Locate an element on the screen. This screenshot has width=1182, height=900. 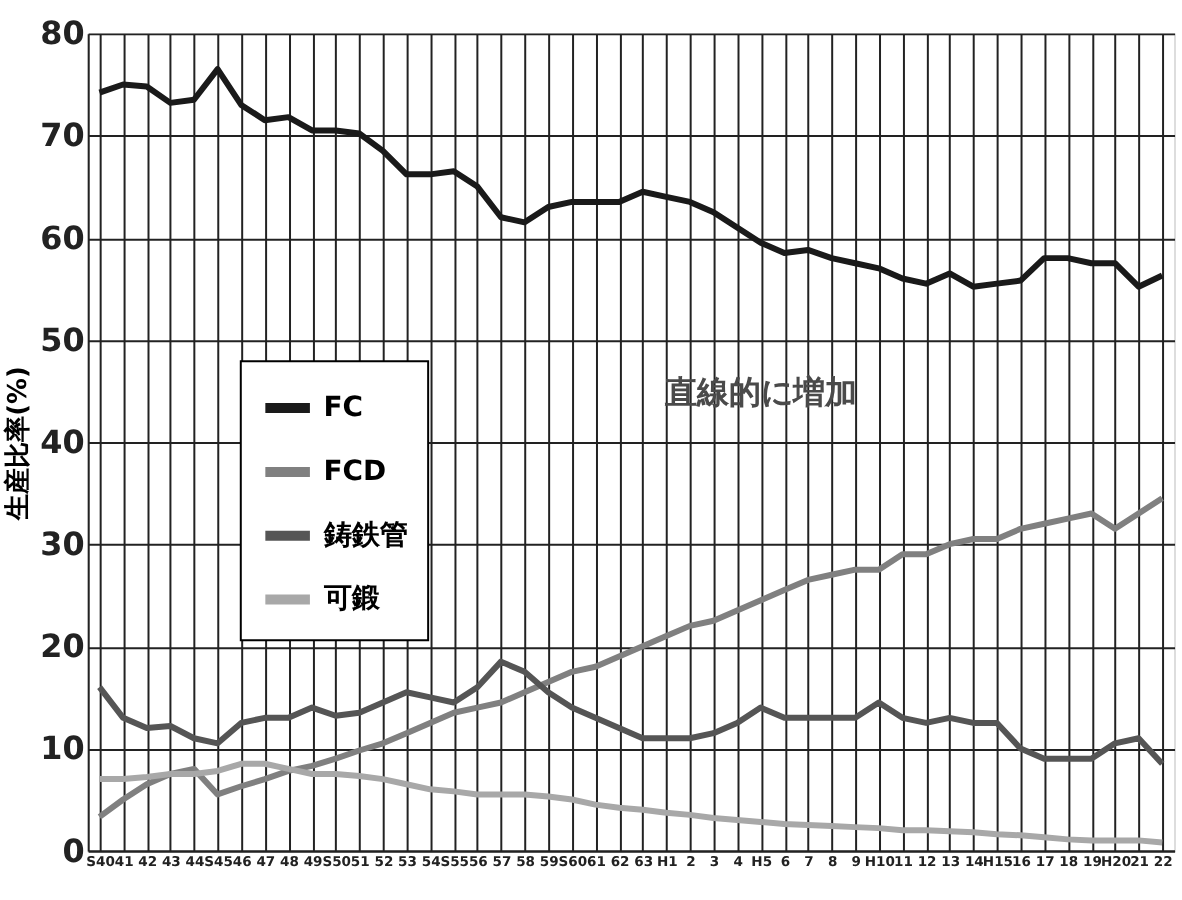
y-tick-label: 0 is located at coordinates (73, 850).